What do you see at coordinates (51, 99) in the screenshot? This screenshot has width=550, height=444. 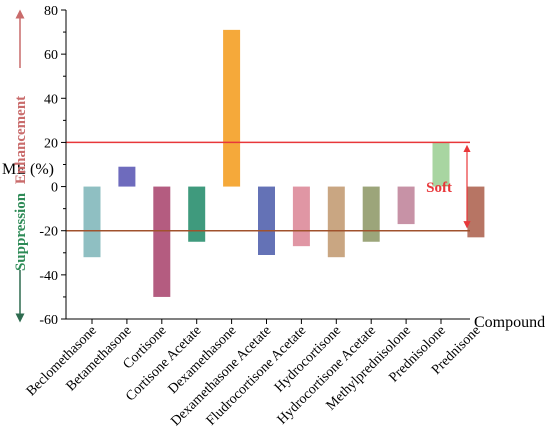 I see `y-tick-label: 40` at bounding box center [51, 99].